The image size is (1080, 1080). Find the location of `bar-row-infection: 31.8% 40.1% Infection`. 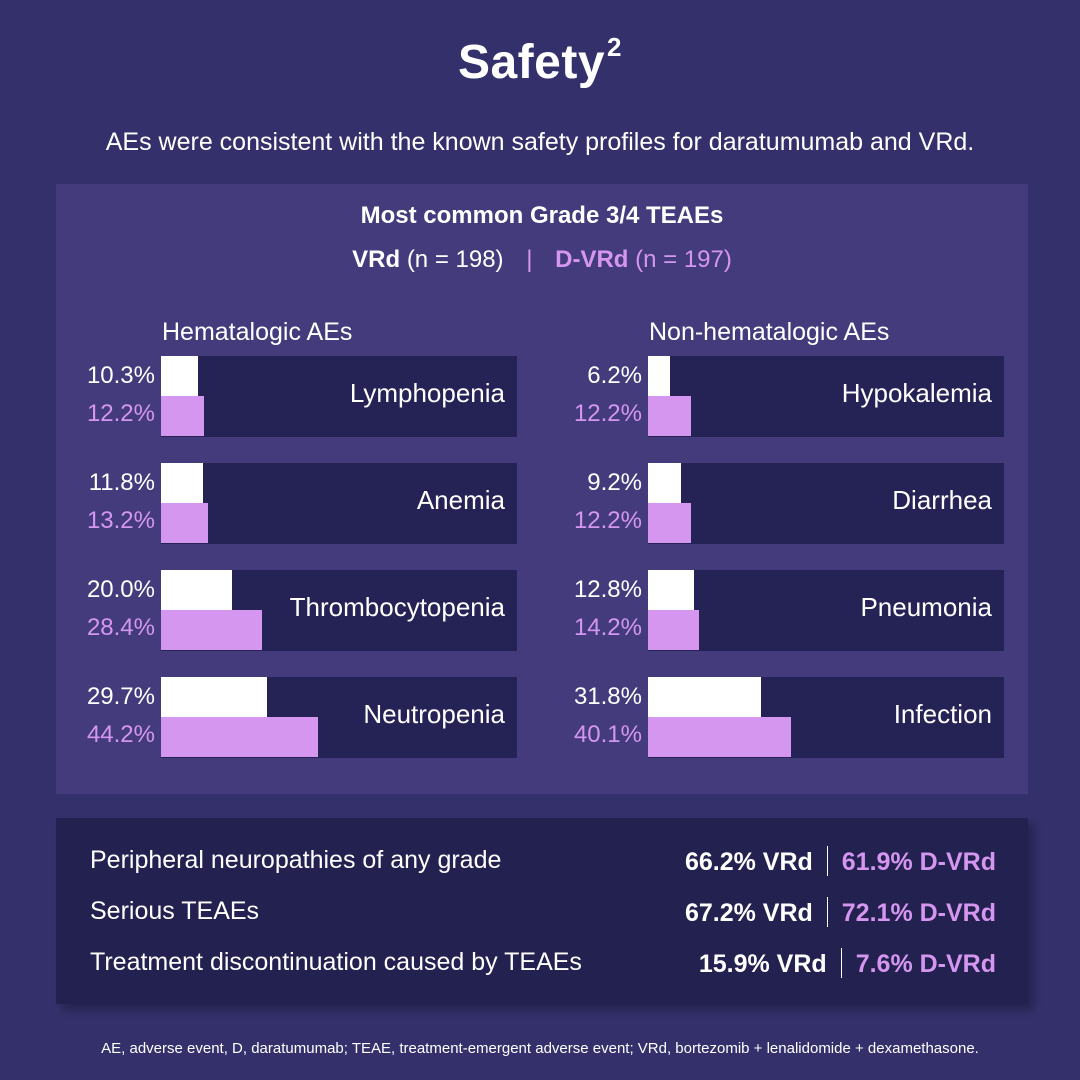

bar-row-infection: 31.8% 40.1% Infection is located at coordinates (789, 718).